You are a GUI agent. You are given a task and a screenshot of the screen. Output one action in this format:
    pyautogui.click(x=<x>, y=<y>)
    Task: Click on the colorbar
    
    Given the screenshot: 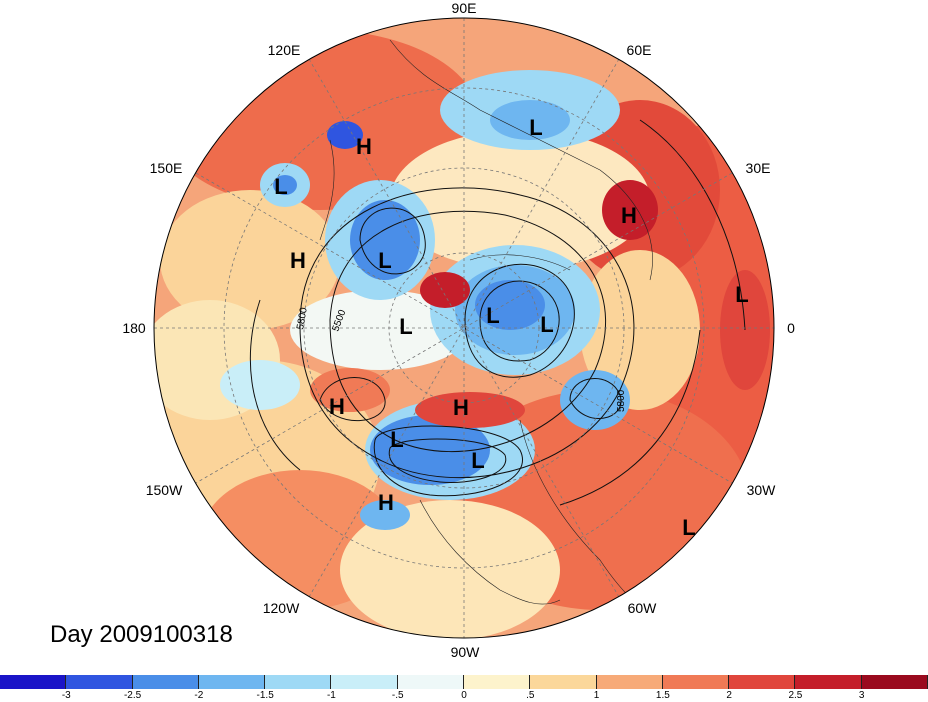 What is the action you would take?
    pyautogui.click(x=464, y=682)
    